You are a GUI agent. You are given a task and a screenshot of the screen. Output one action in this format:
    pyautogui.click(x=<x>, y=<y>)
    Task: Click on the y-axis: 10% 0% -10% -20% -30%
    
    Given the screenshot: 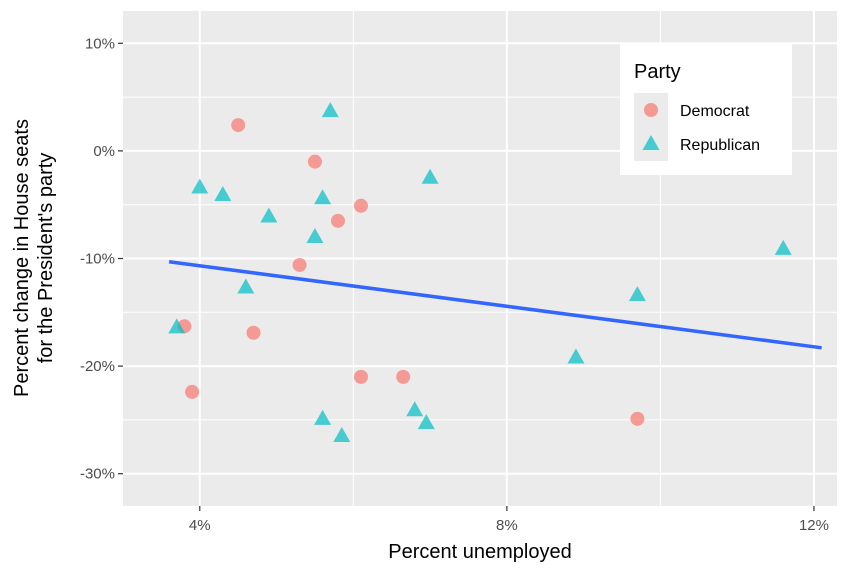 What is the action you would take?
    pyautogui.click(x=101, y=259)
    